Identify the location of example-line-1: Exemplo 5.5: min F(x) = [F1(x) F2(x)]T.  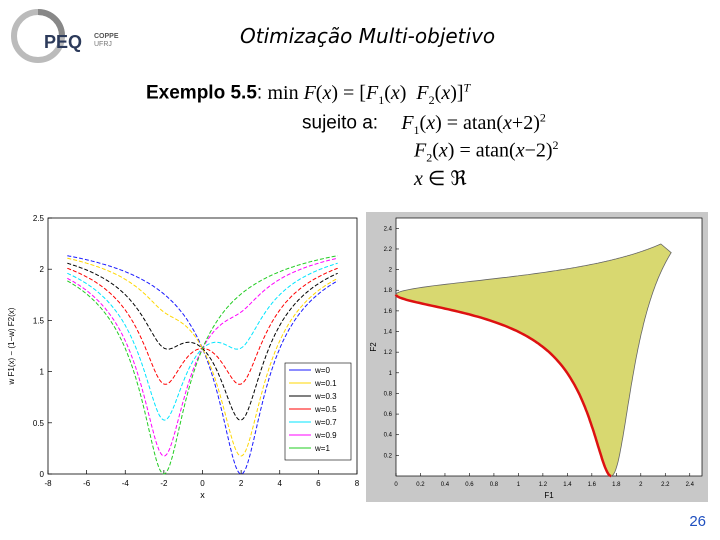
(308, 94).